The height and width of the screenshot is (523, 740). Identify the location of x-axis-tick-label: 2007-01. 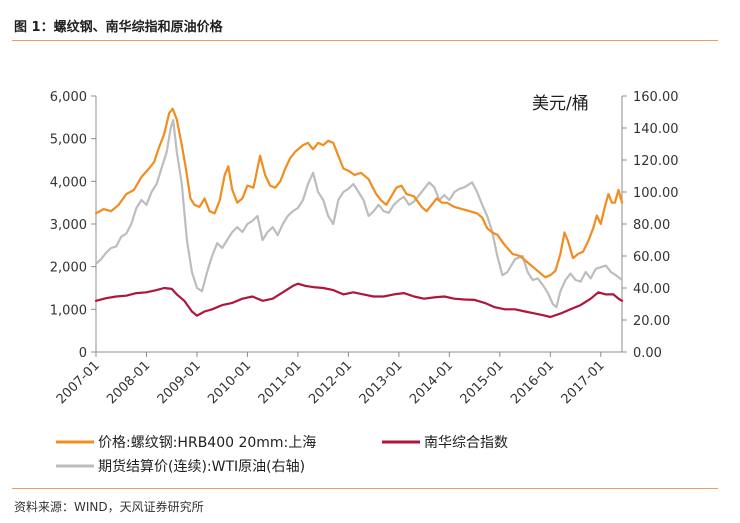
(78, 382).